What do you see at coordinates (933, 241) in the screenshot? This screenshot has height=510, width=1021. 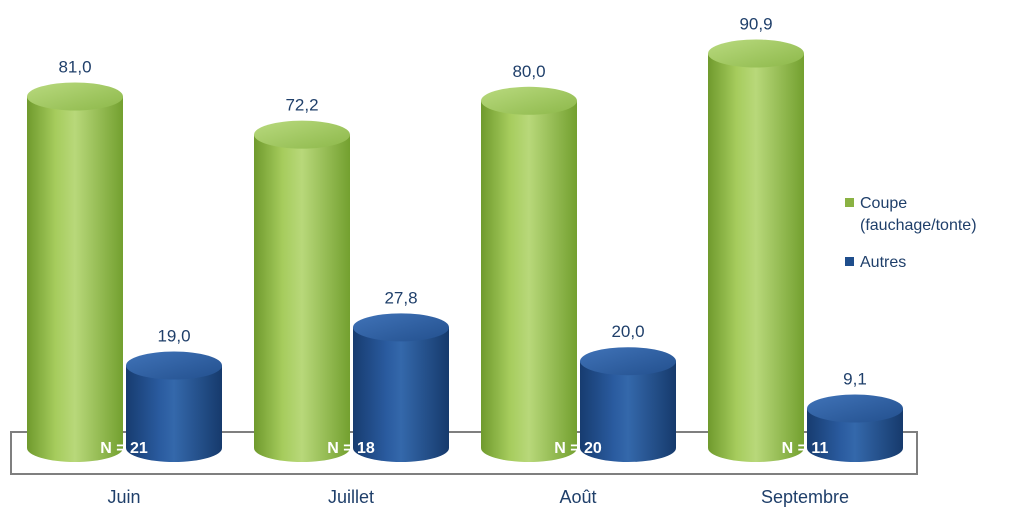 I see `legend: Coupe (fauchage/tonte) Autres` at bounding box center [933, 241].